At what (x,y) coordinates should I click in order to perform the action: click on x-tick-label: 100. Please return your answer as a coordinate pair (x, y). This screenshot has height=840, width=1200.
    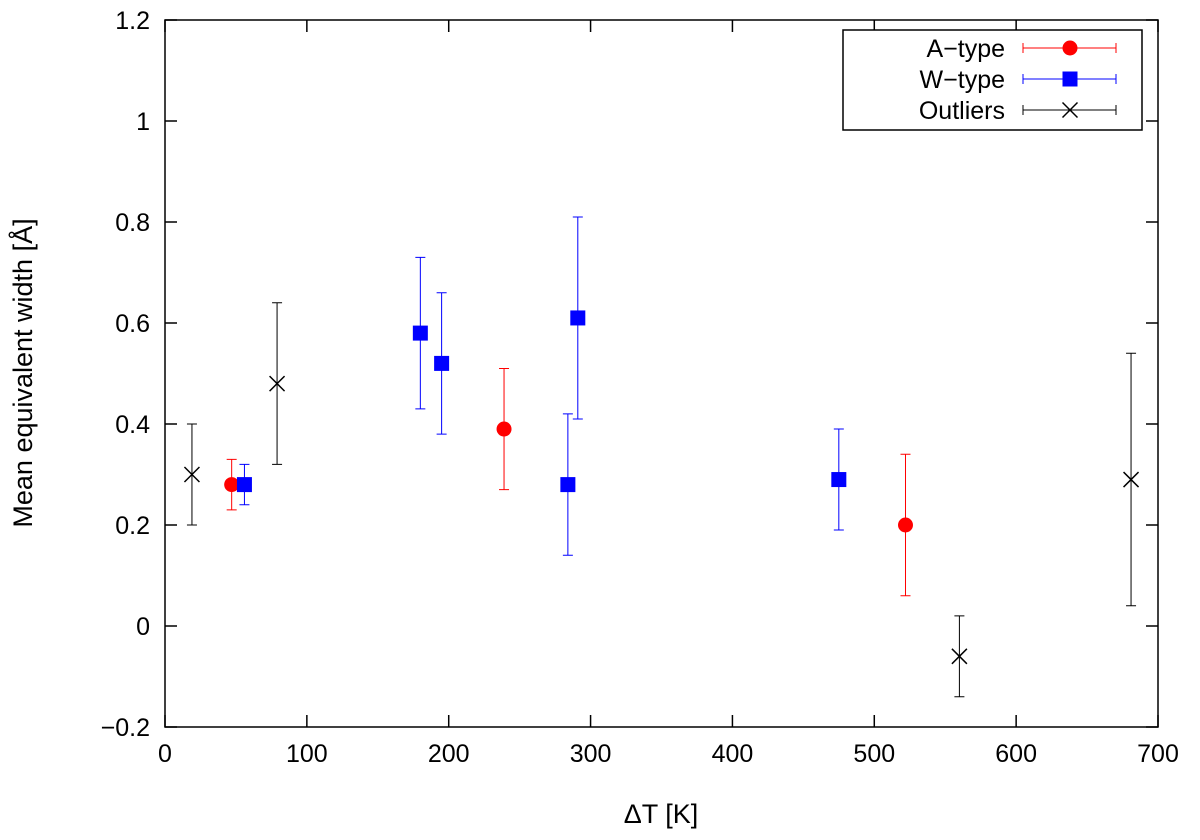
    Looking at the image, I should click on (307, 754).